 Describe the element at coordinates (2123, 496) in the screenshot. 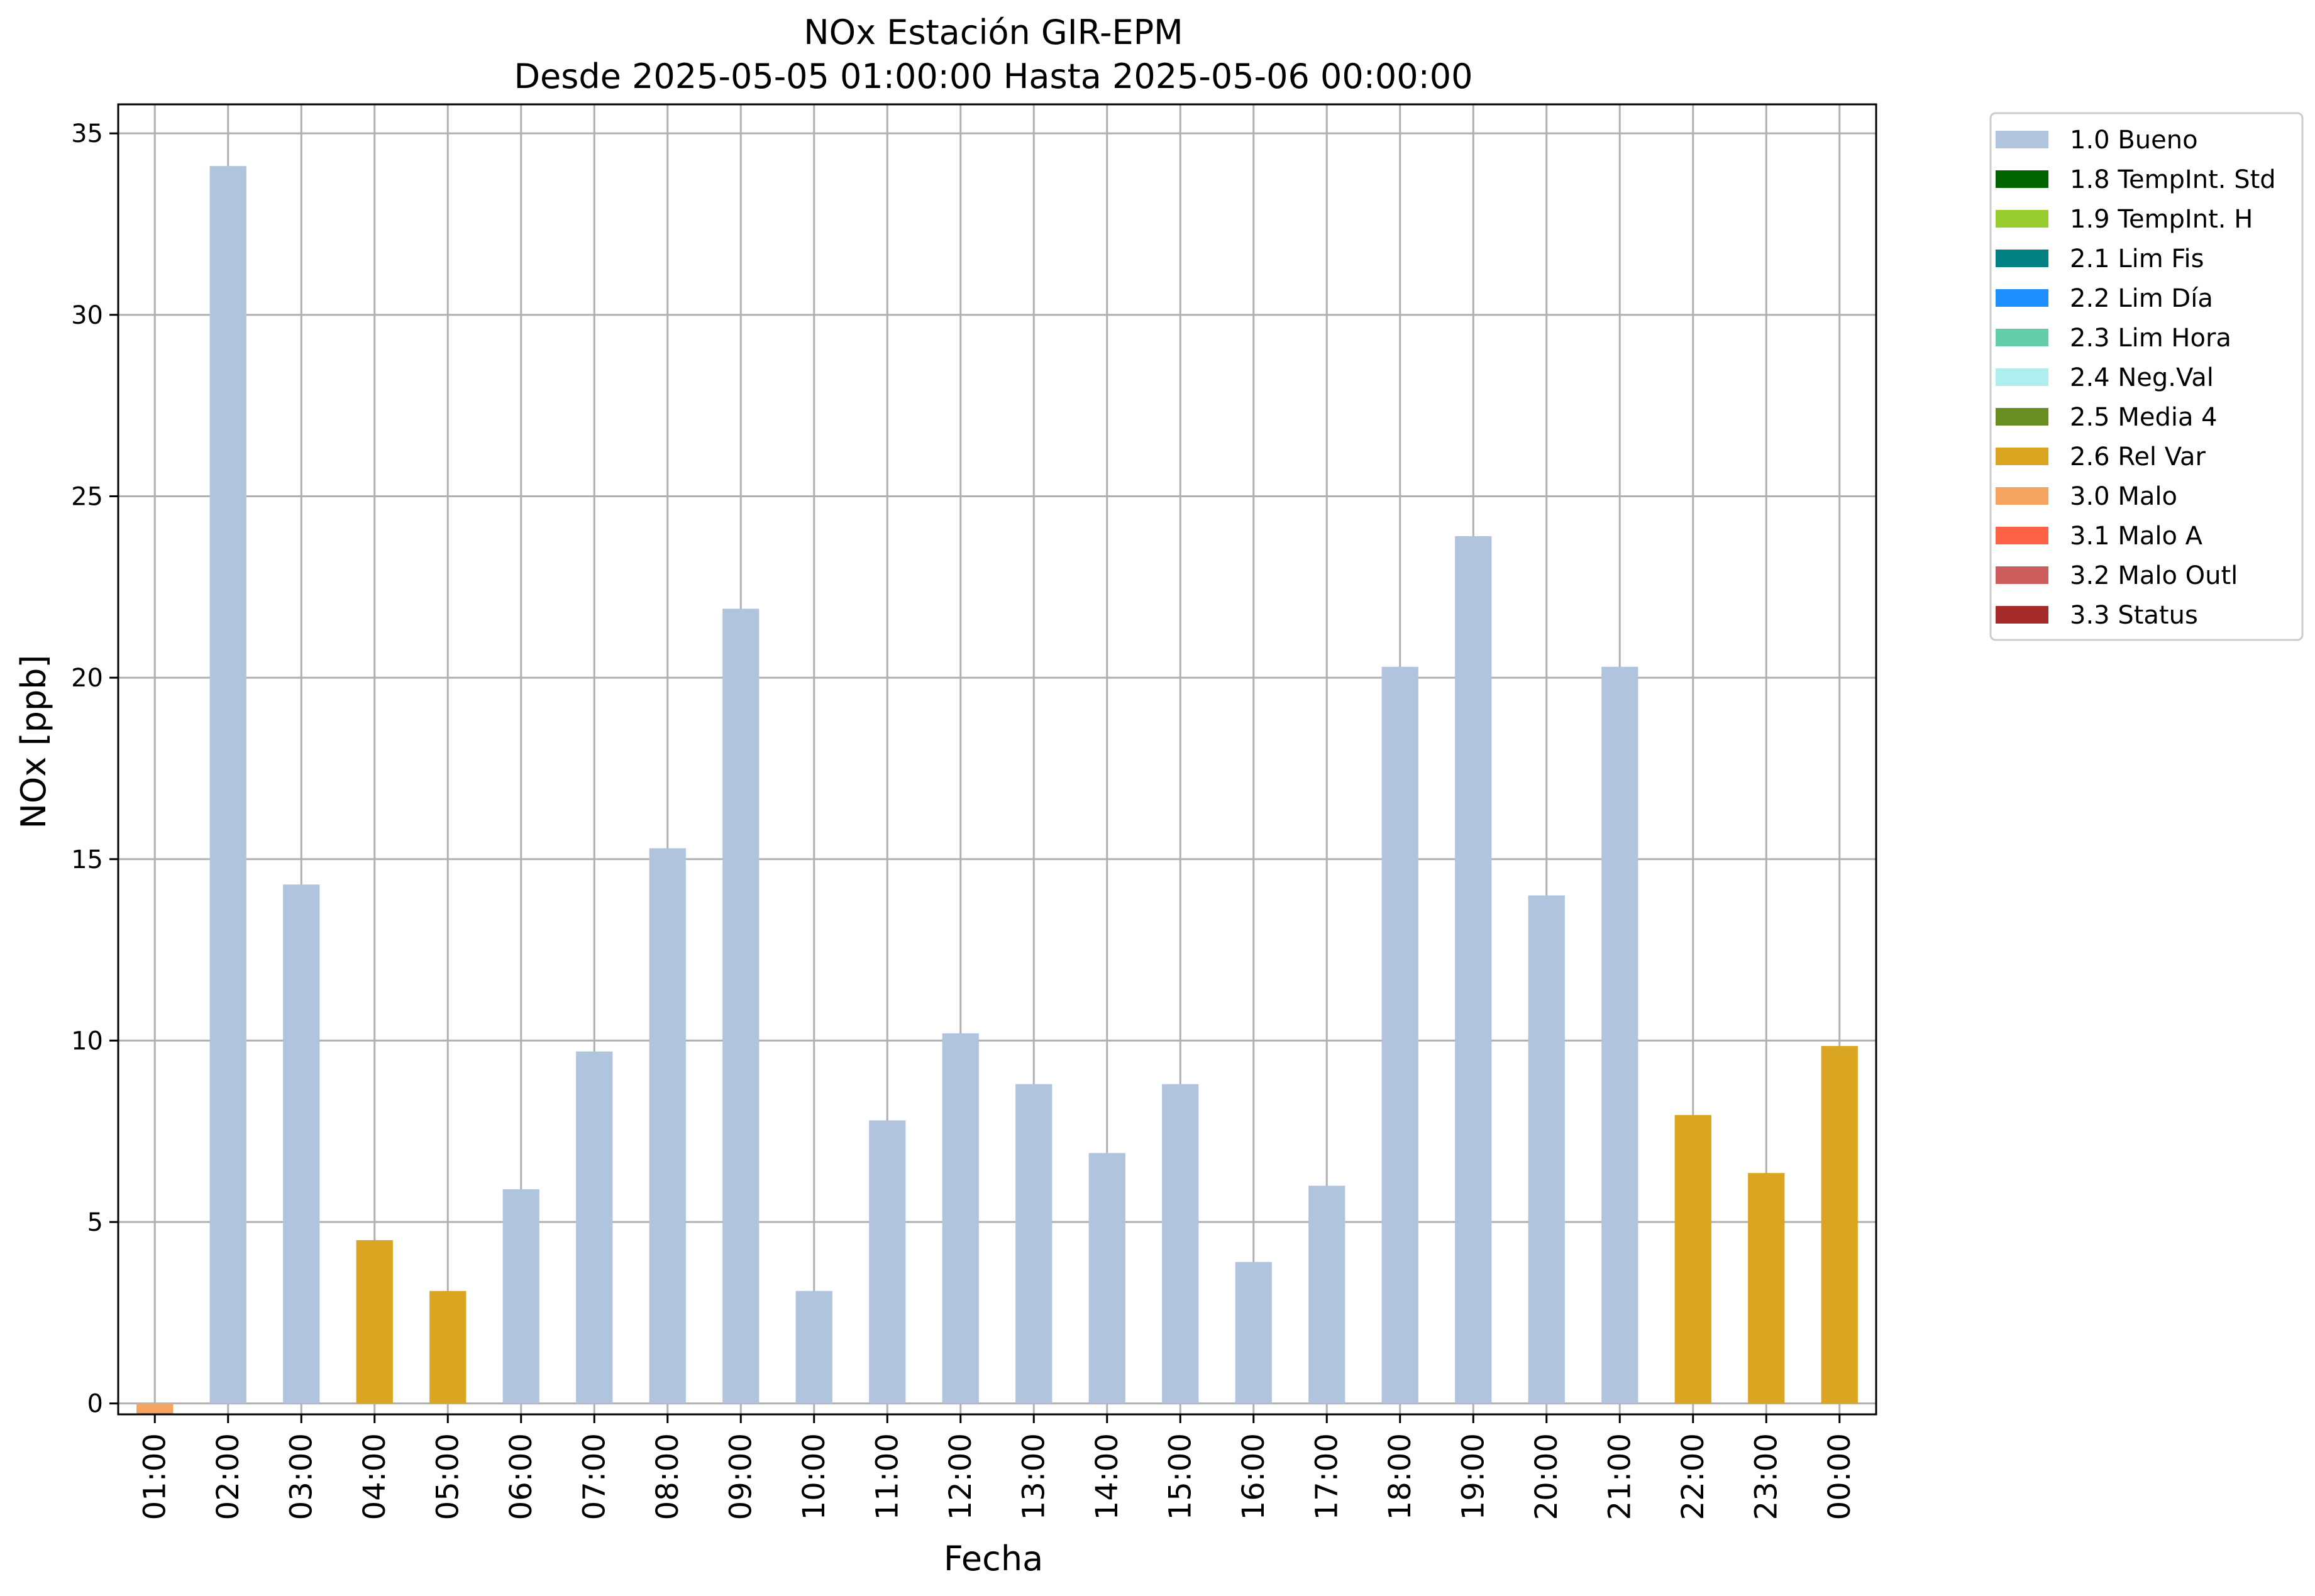

I see `legend-label: 3.0 Malo` at that location.